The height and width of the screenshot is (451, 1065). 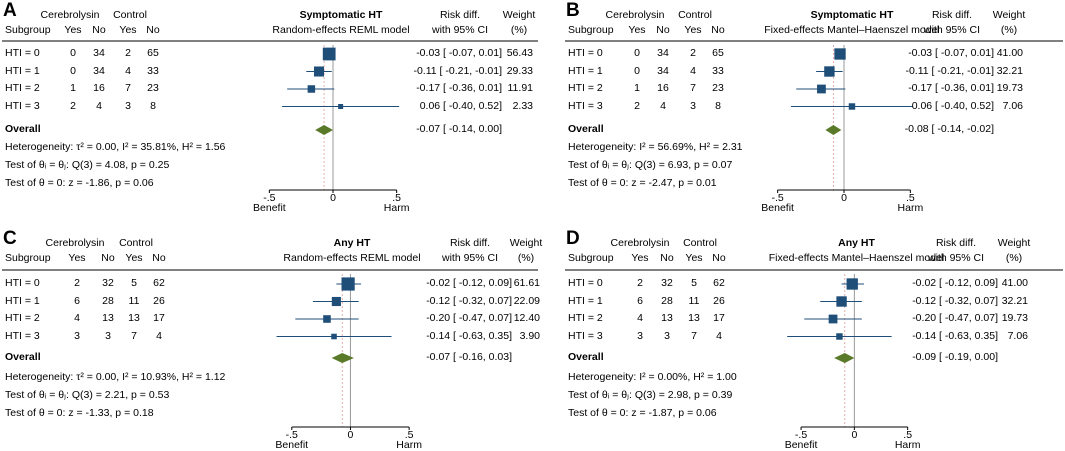 I want to click on cerebrolysin-no: 28, so click(x=108, y=300).